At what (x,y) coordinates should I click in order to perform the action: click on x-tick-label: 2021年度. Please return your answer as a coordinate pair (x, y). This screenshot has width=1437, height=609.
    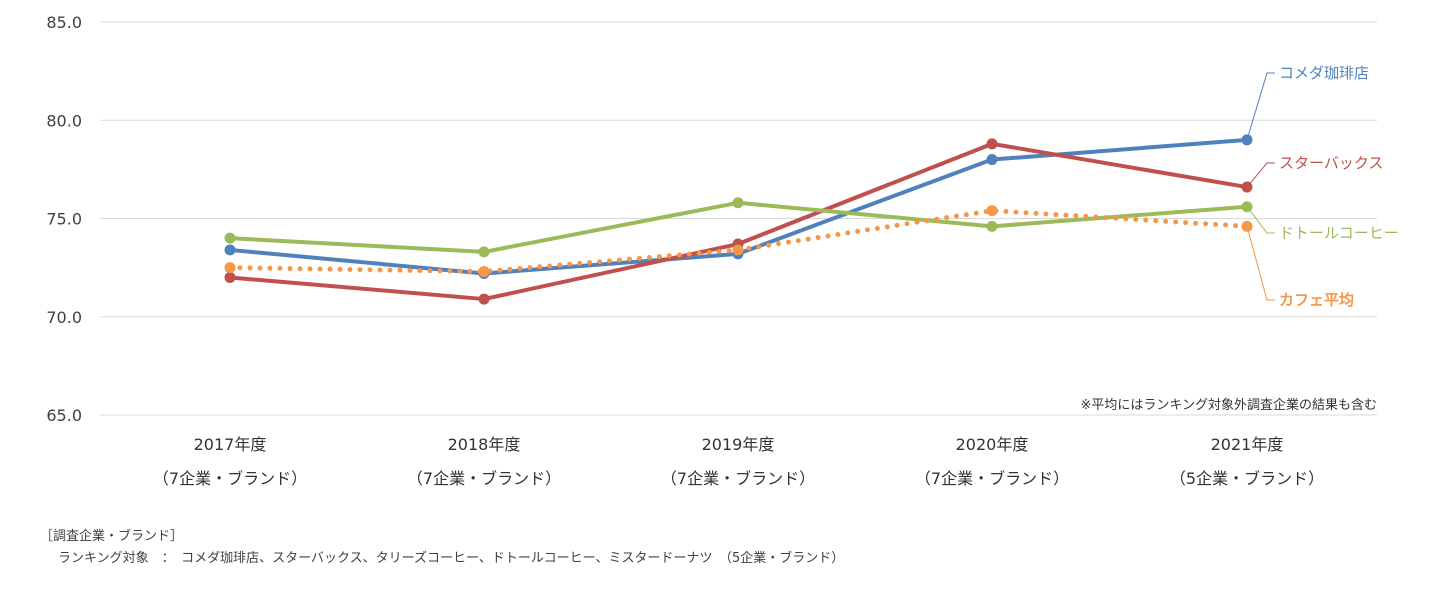
    Looking at the image, I should click on (1247, 444).